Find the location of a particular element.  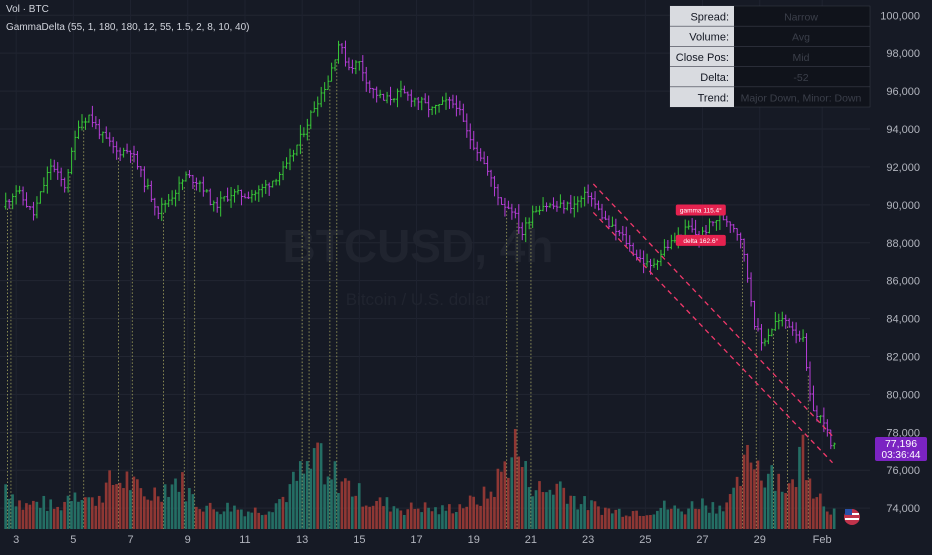

angle-labels: gamma 115.4° delta 162.6° is located at coordinates (700, 225).